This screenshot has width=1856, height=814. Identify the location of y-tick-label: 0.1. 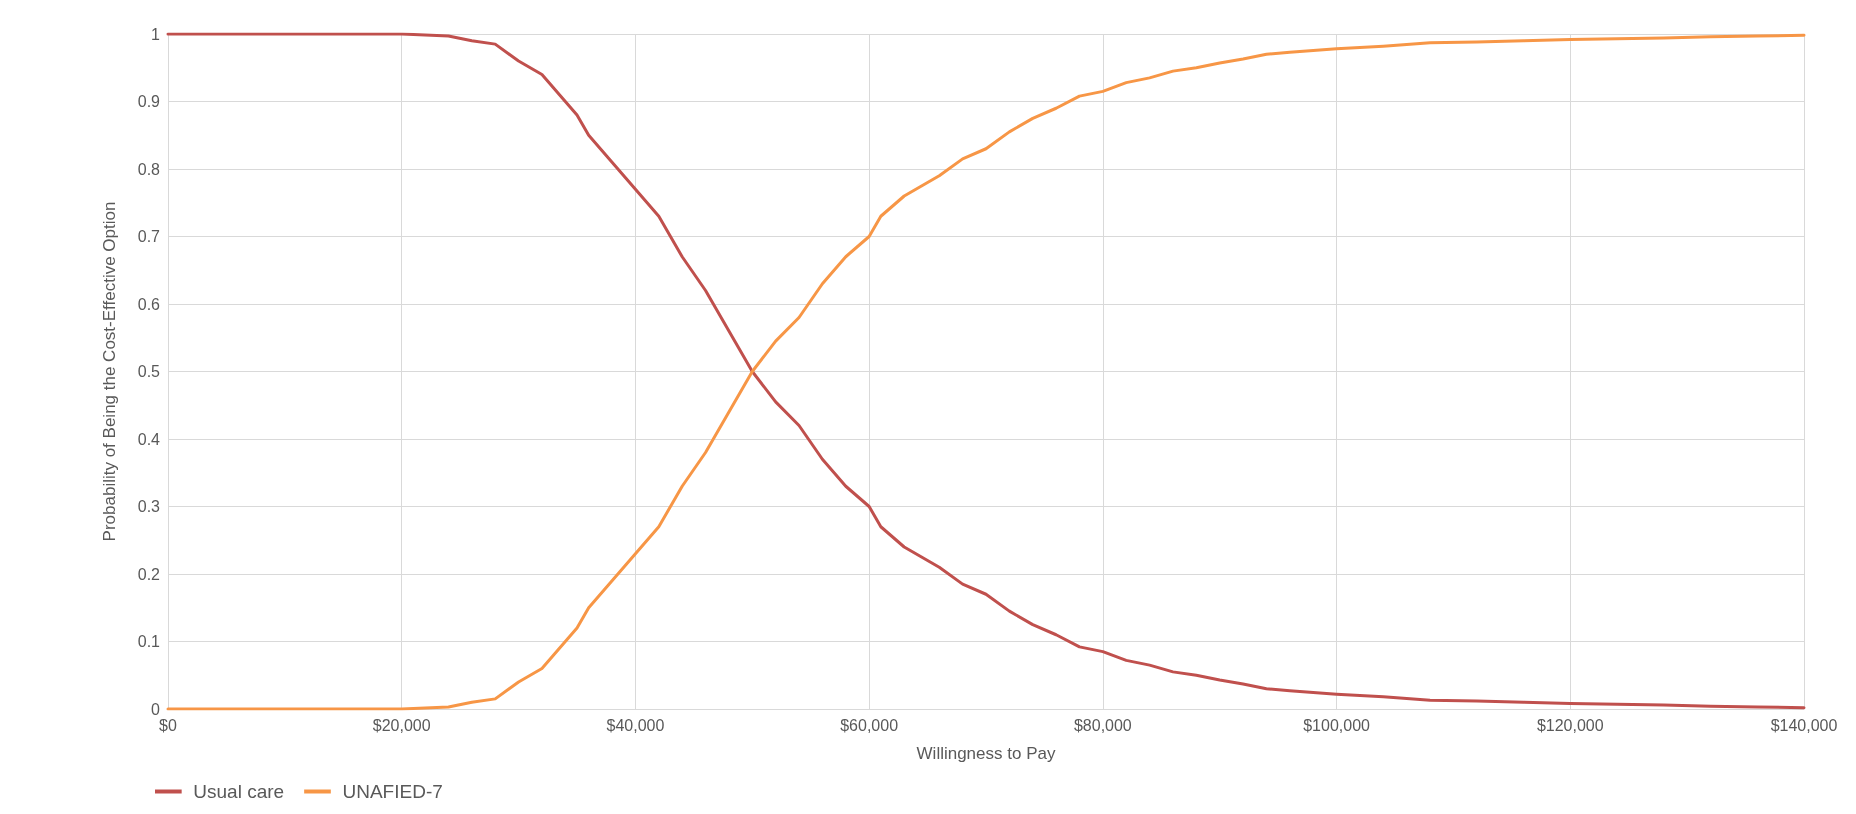
(149, 641).